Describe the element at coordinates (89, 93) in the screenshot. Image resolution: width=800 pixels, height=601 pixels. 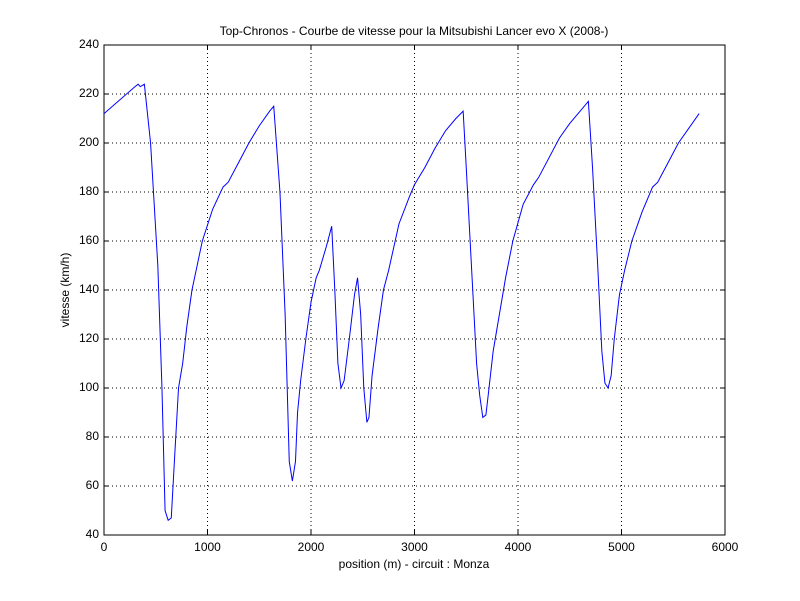
I see `y-tick-label: 220` at that location.